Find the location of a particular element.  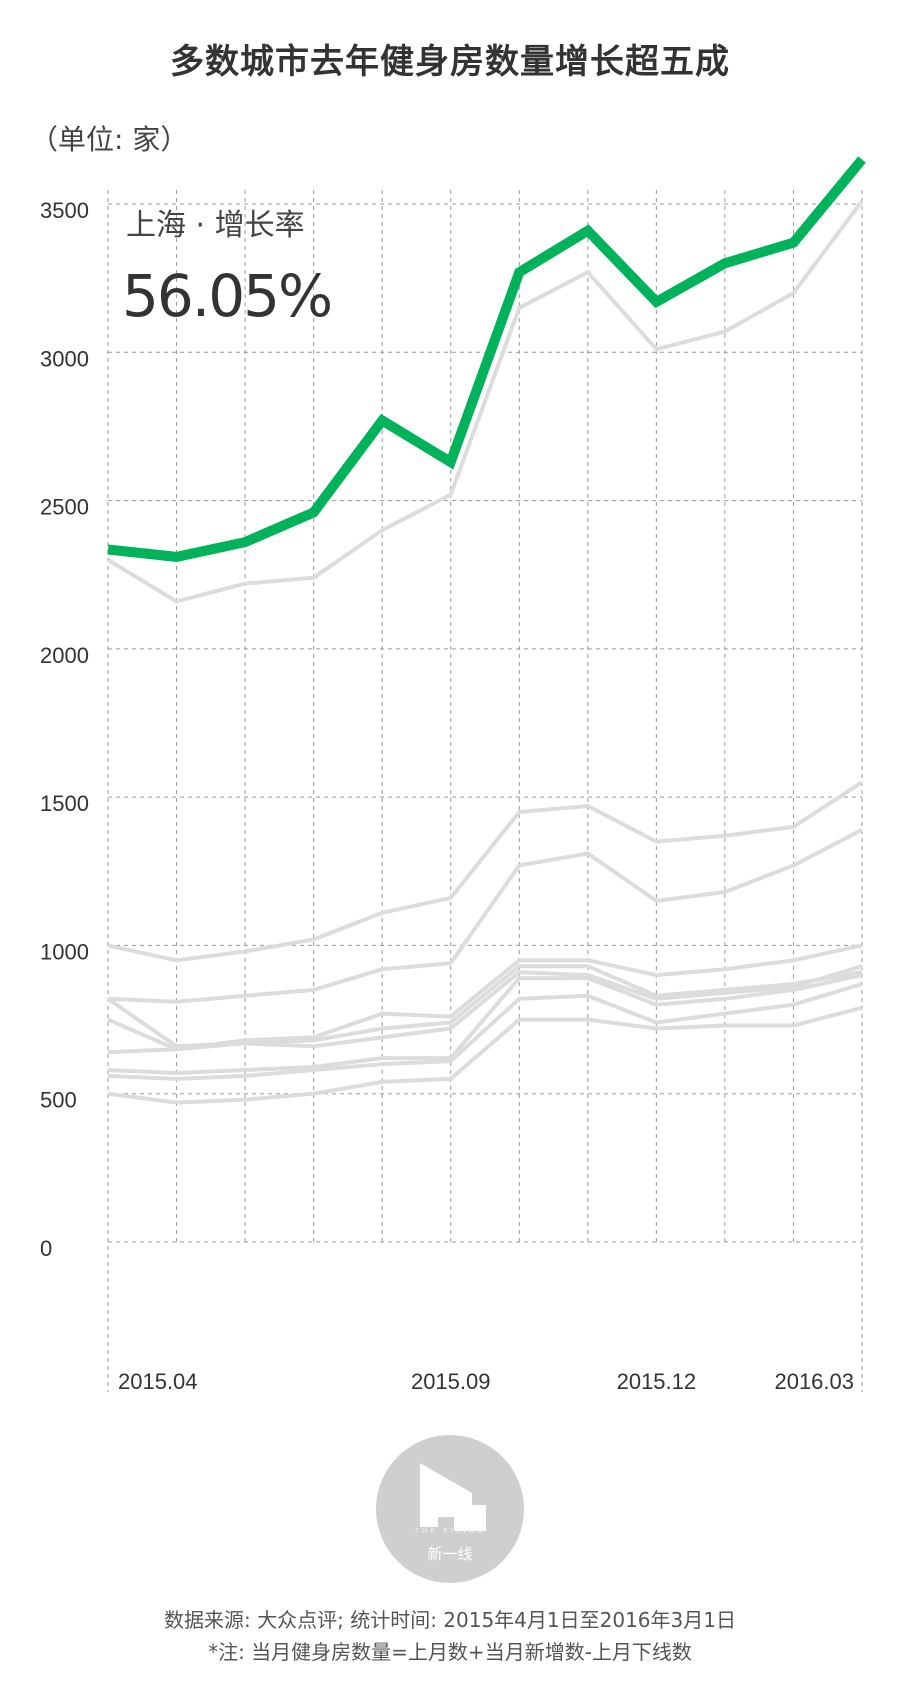

y-tick-label: 3000 is located at coordinates (64, 358).